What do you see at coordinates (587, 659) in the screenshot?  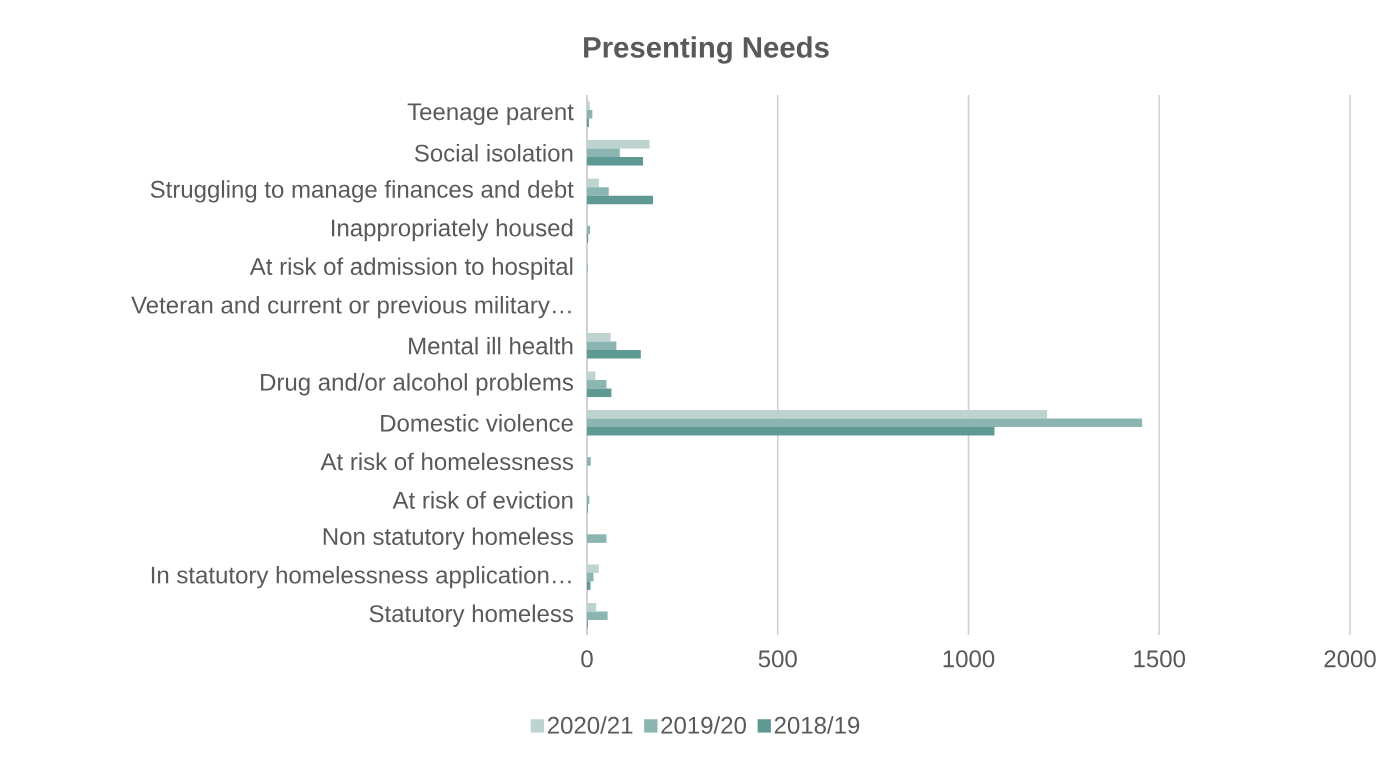 I see `x-tick-label: 0` at bounding box center [587, 659].